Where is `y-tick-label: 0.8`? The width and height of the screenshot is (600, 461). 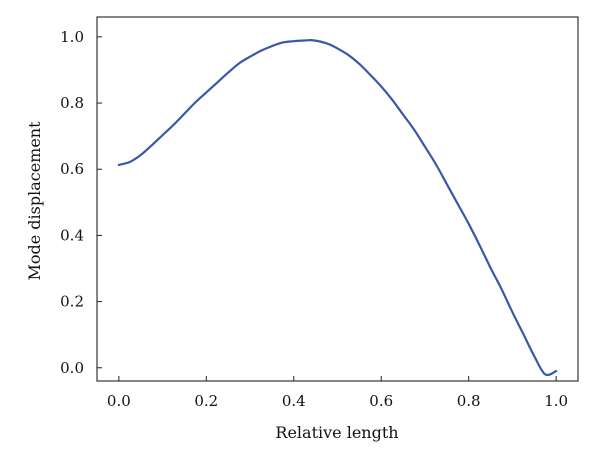 y-tick-label: 0.8 is located at coordinates (72, 103).